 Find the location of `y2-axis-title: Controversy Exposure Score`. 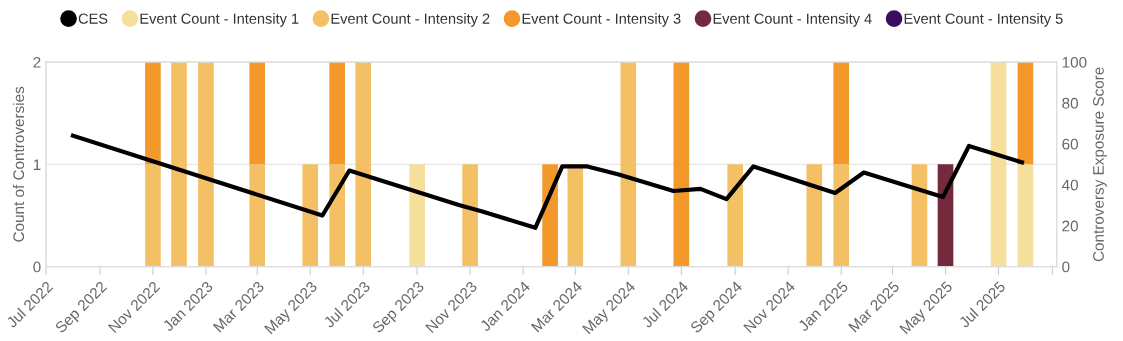

y2-axis-title: Controversy Exposure Score is located at coordinates (1100, 164).